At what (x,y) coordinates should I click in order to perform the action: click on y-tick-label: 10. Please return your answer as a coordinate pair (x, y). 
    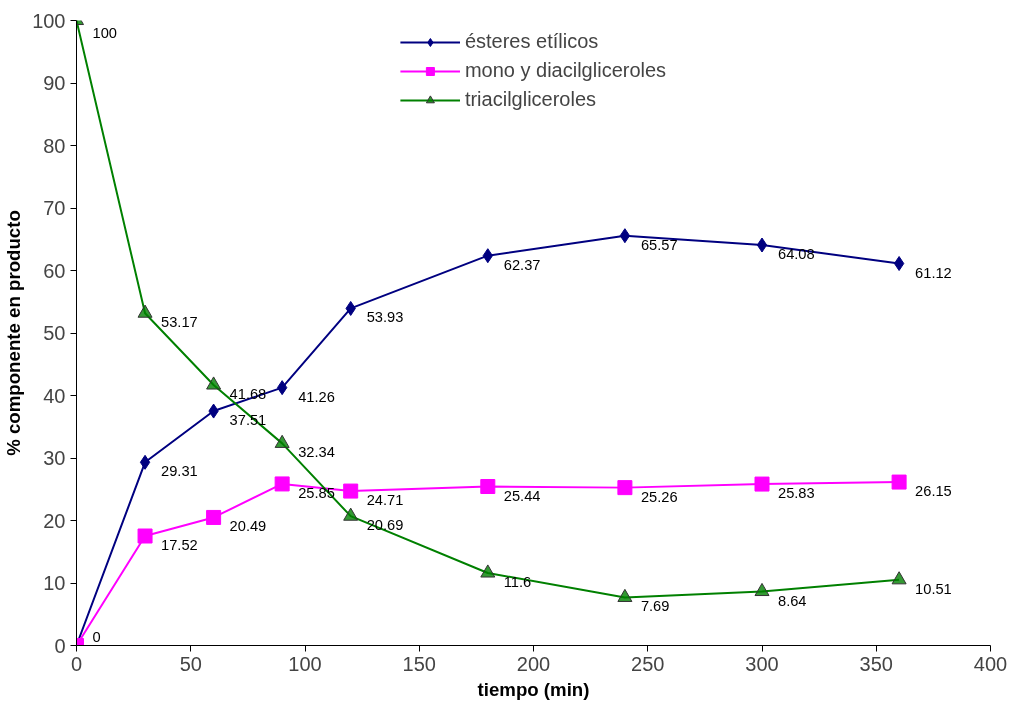
    Looking at the image, I should click on (54, 583).